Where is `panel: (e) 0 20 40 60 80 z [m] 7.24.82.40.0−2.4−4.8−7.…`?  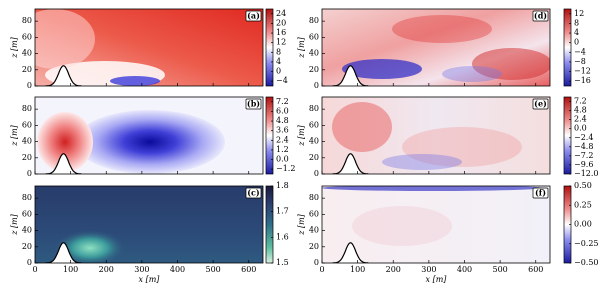 panel: (e) 0 20 40 60 80 z [m] 7.24.82.40.0−2.4−4.8−7.… is located at coordinates (448, 137).